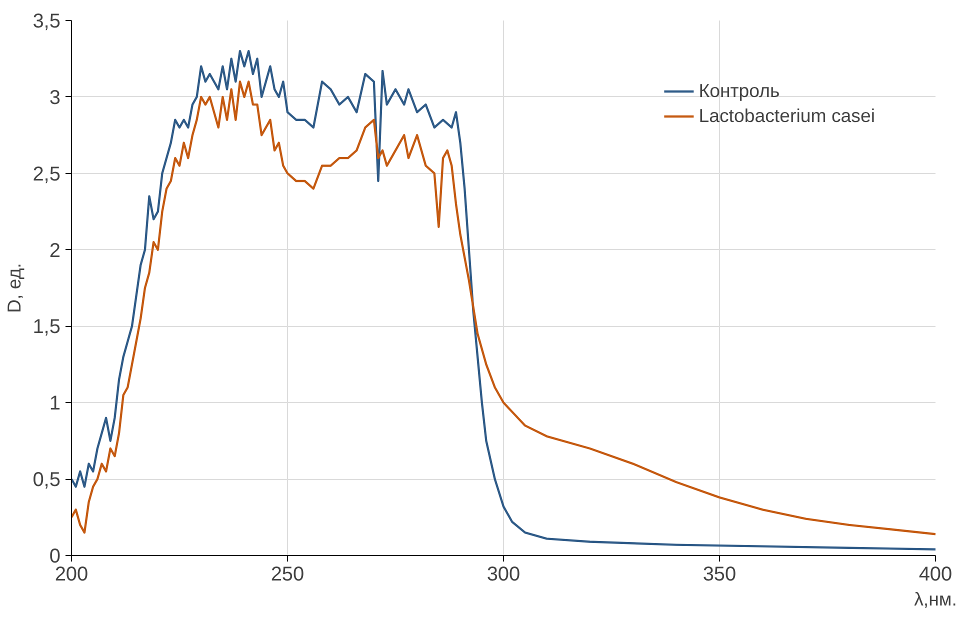 The height and width of the screenshot is (622, 968). Describe the element at coordinates (14, 288) in the screenshot. I see `y-axis-title: D, ед.` at that location.